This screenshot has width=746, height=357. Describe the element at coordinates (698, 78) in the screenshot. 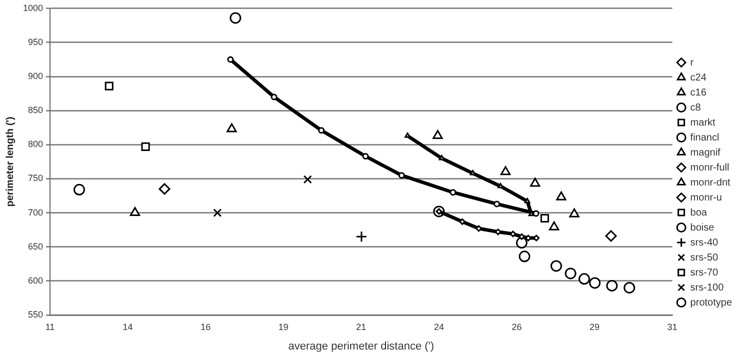

I see `legend-label: c24` at that location.